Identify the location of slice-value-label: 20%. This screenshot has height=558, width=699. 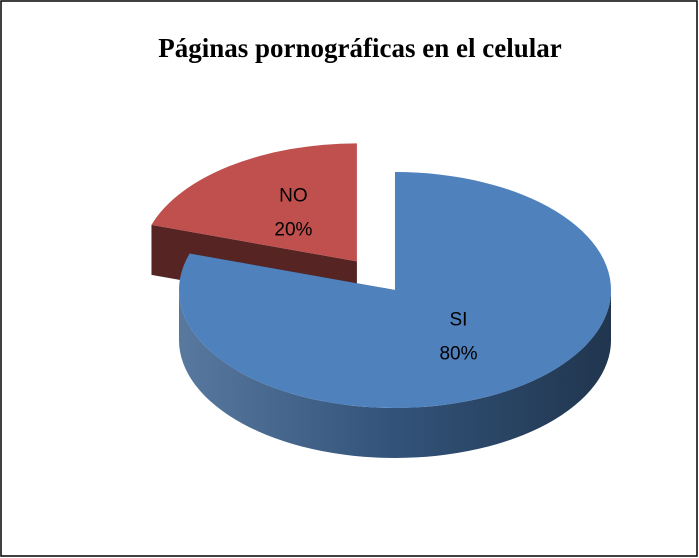
(293, 230).